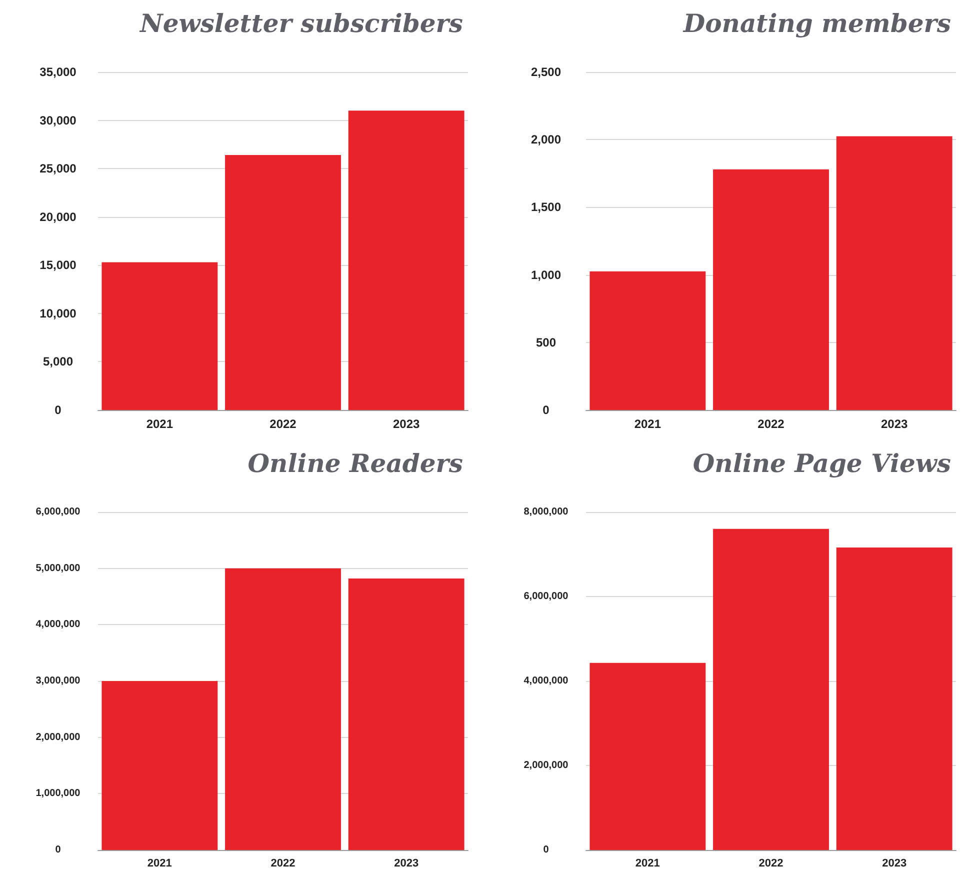  Describe the element at coordinates (58, 681) in the screenshot. I see `y-tick-label: 3,000,000` at that location.